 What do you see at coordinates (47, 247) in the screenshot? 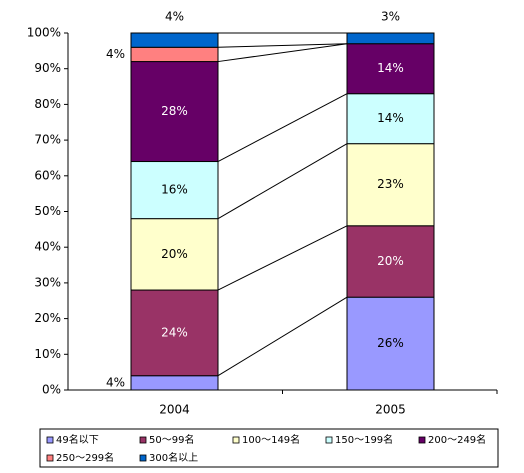
I see `y-tick-label: 40%` at bounding box center [47, 247].